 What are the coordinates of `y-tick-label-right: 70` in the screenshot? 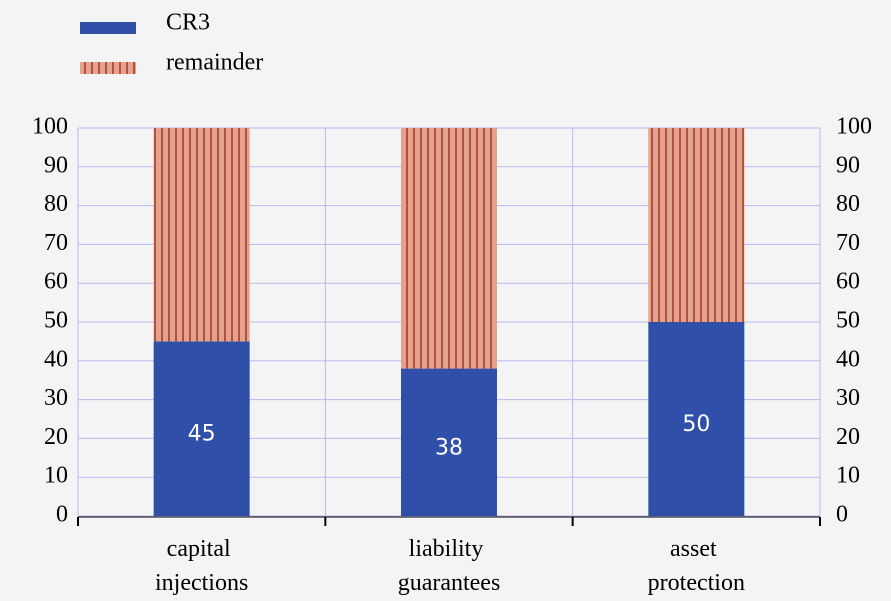 It's located at (848, 243).